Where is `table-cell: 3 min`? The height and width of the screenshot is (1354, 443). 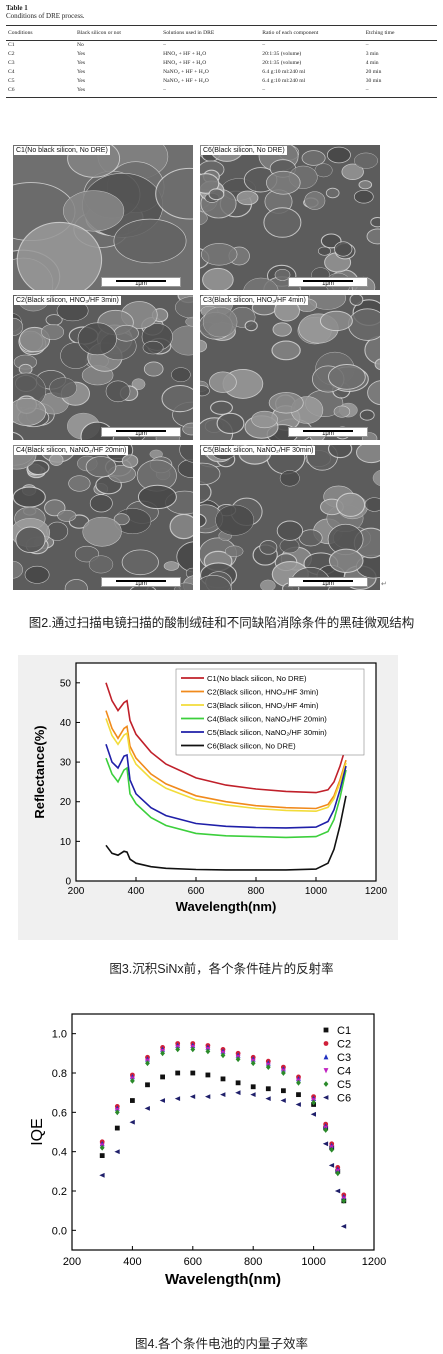
table-cell: 3 min is located at coordinates (372, 54).